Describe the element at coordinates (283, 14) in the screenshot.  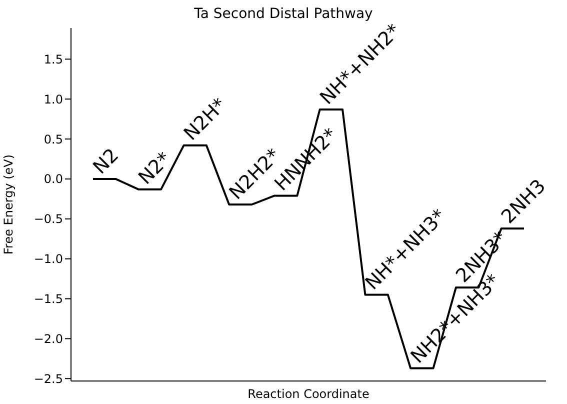
I see `chart-title: Ta Second Distal Pathway` at that location.